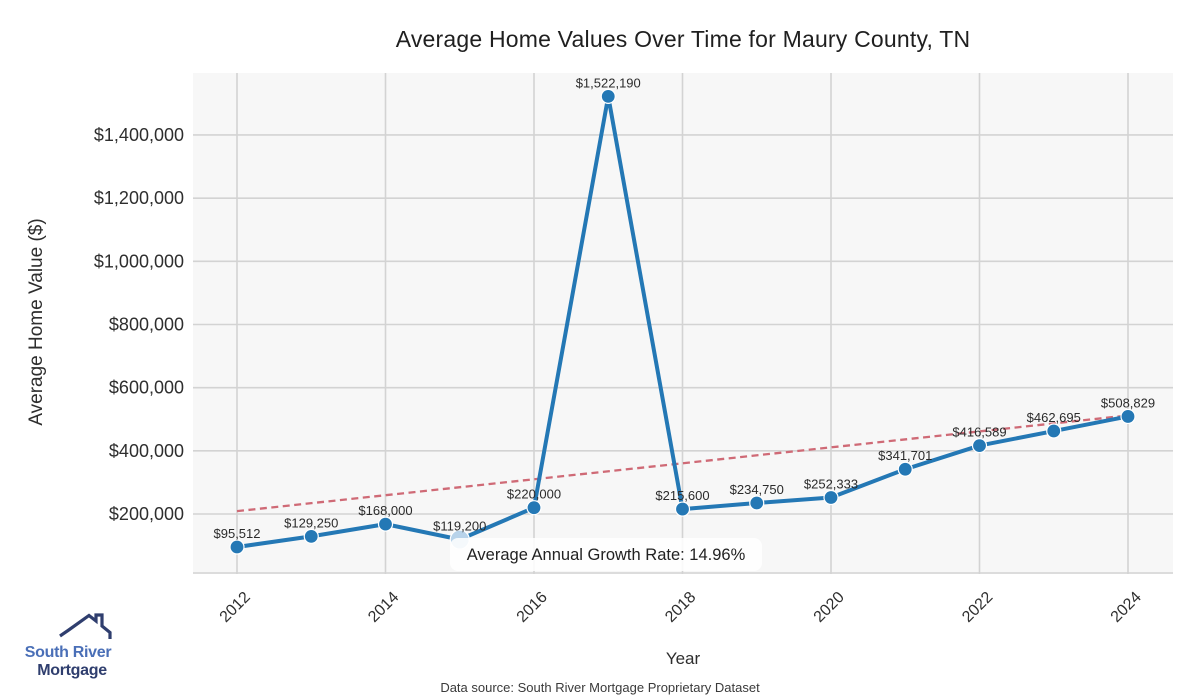 Image resolution: width=1200 pixels, height=700 pixels. I want to click on logo-text-secondary: Mortgage, so click(72, 670).